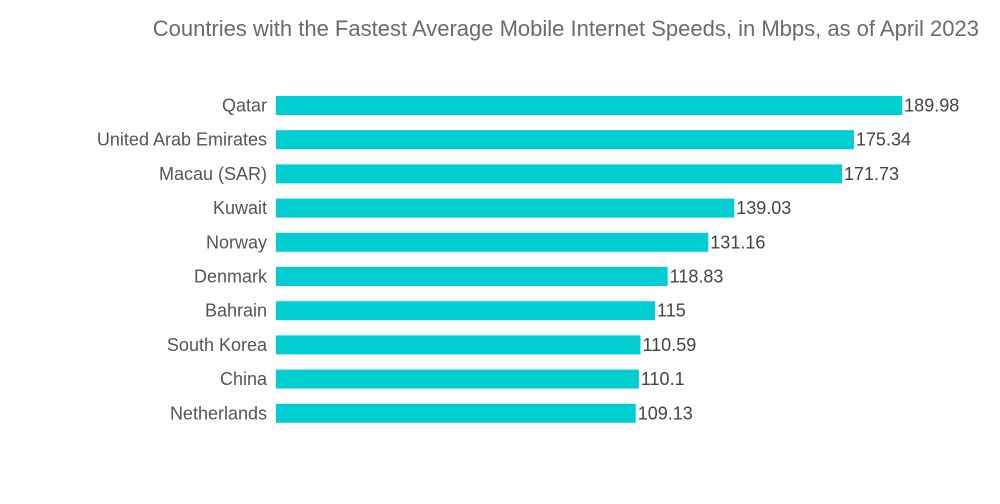 The image size is (1000, 504). What do you see at coordinates (763, 208) in the screenshot?
I see `value-label: 139.03` at bounding box center [763, 208].